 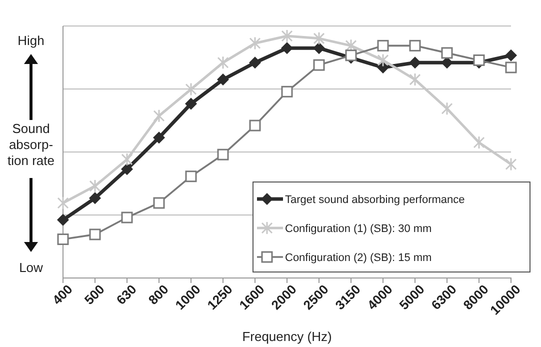 I want to click on x-tick-label: 800, so click(x=158, y=295).